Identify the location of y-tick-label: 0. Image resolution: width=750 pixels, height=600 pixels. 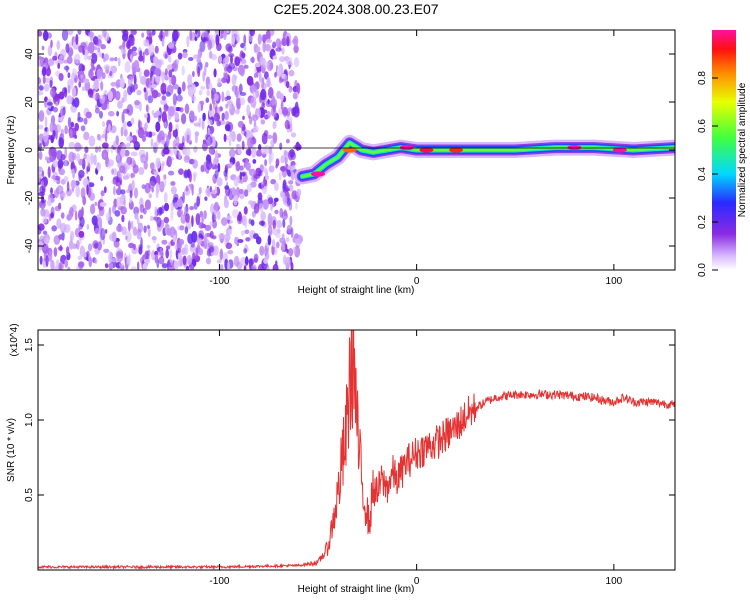
(29, 150).